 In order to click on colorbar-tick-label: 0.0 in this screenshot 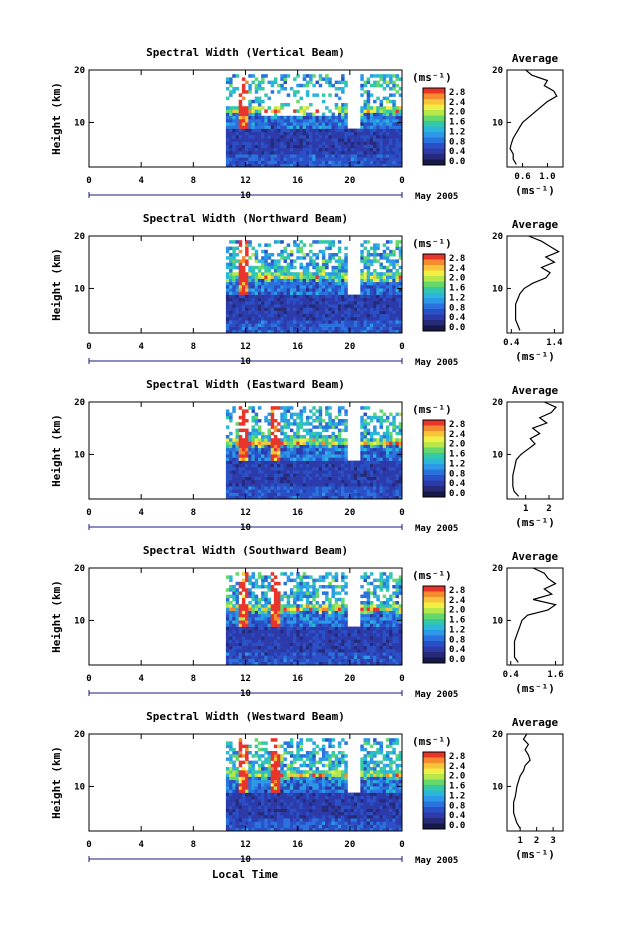, I will do `click(457, 328)`.